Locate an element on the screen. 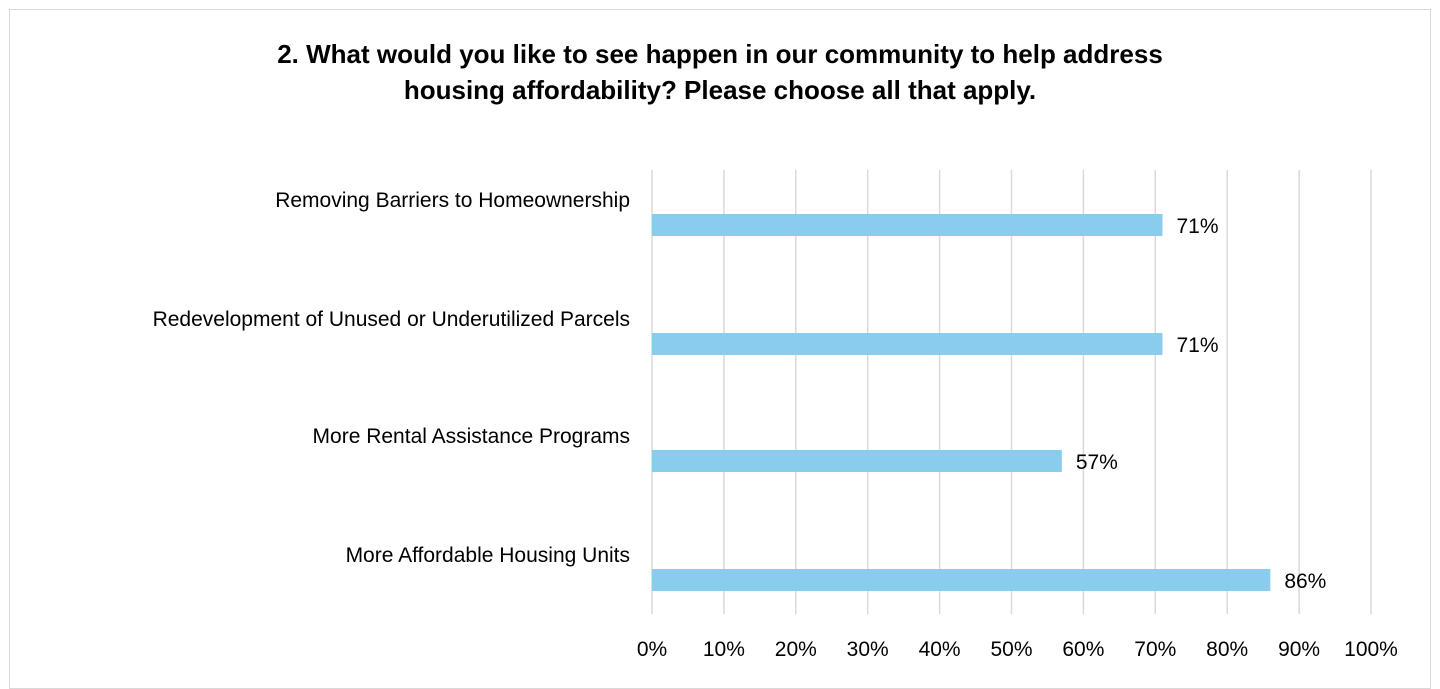 The image size is (1440, 689). x-tick-label: 30% is located at coordinates (868, 649).